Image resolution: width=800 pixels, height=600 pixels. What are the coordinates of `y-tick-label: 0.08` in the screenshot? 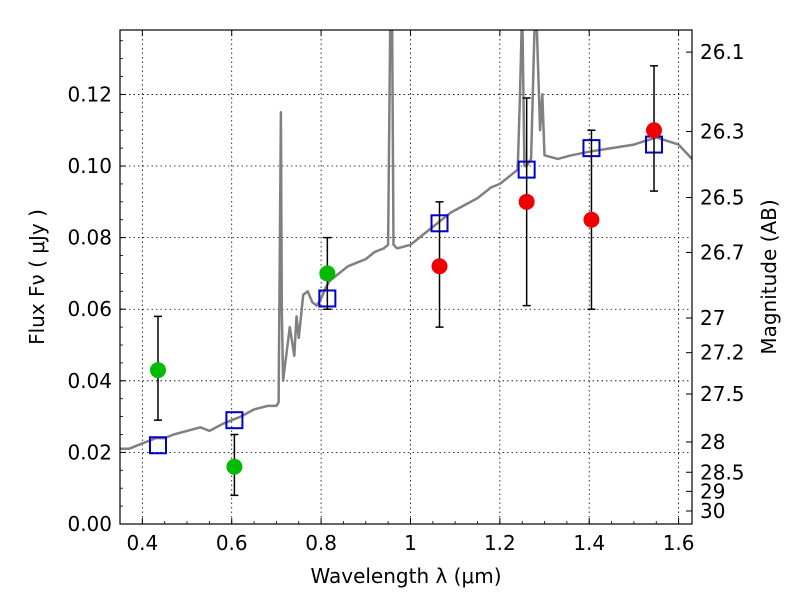 It's located at (89, 238).